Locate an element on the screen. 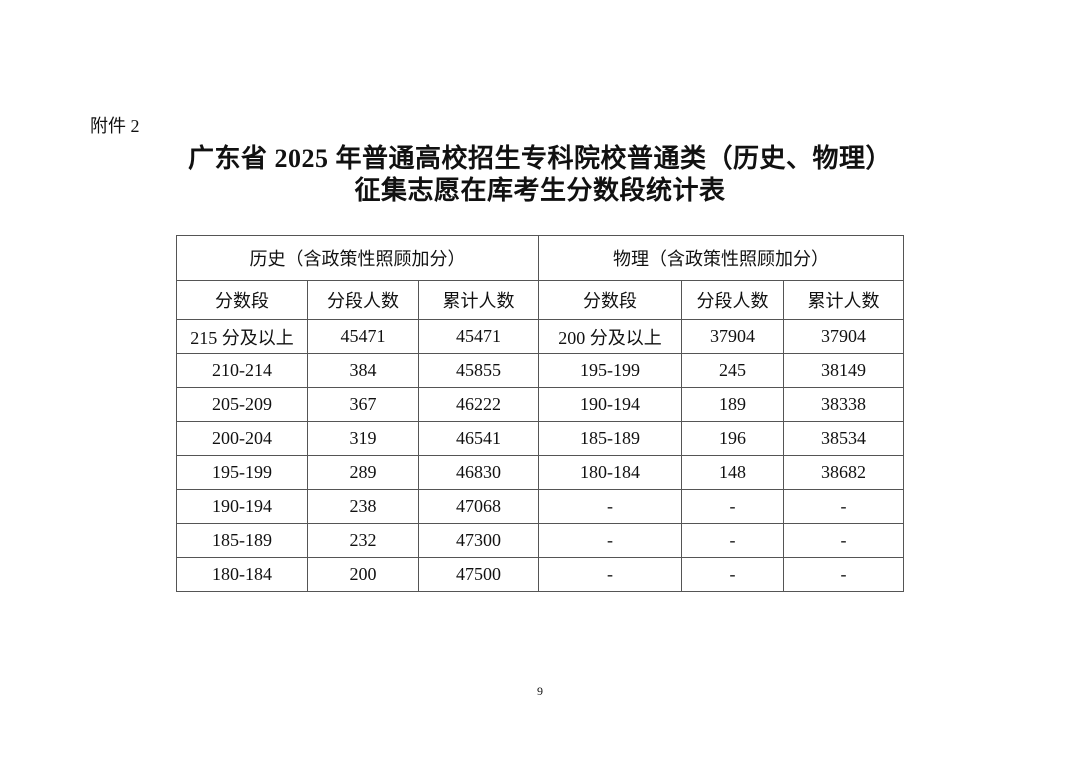 The width and height of the screenshot is (1080, 763). table-cell: 200 分及以上 is located at coordinates (610, 336).